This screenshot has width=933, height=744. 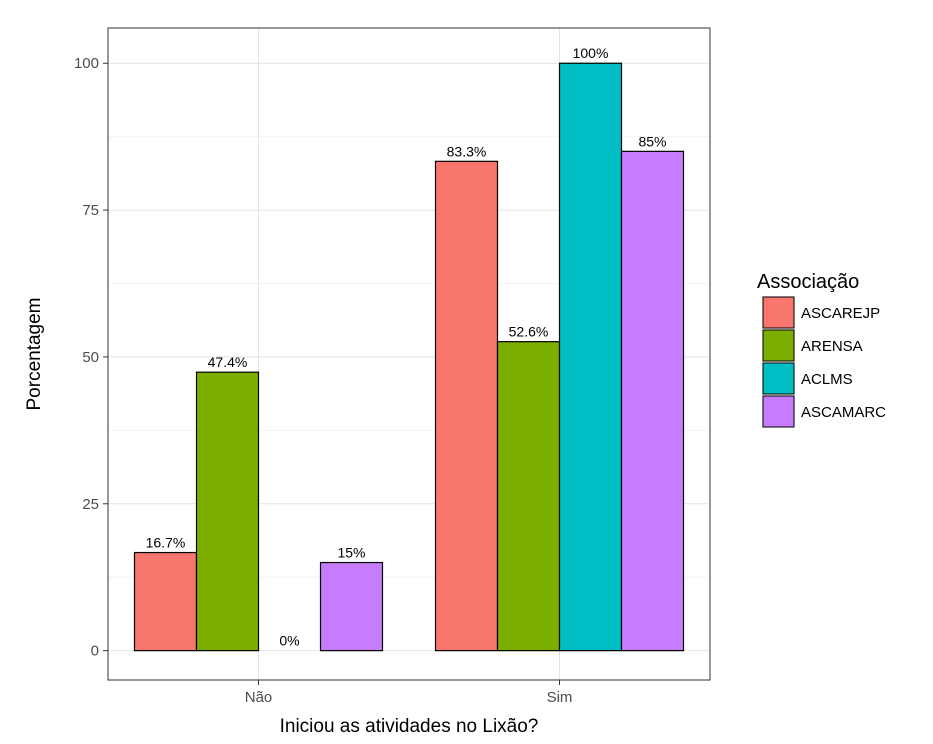 What do you see at coordinates (90, 357) in the screenshot?
I see `y-tick-label: 50` at bounding box center [90, 357].